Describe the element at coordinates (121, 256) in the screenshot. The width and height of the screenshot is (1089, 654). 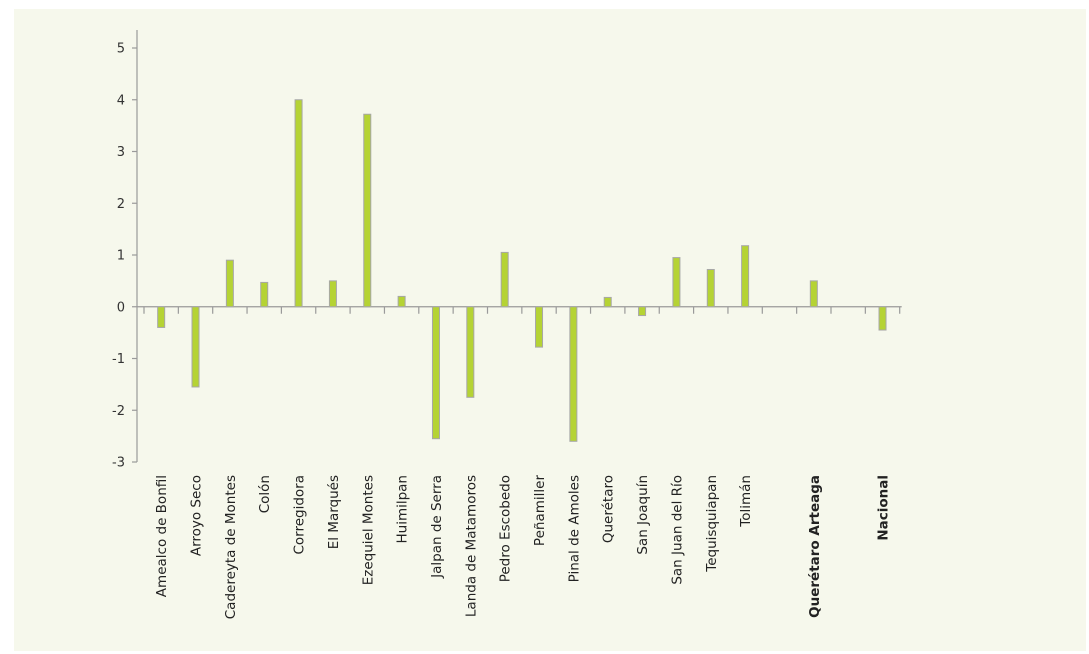
I see `y-tick-label: 1` at that location.